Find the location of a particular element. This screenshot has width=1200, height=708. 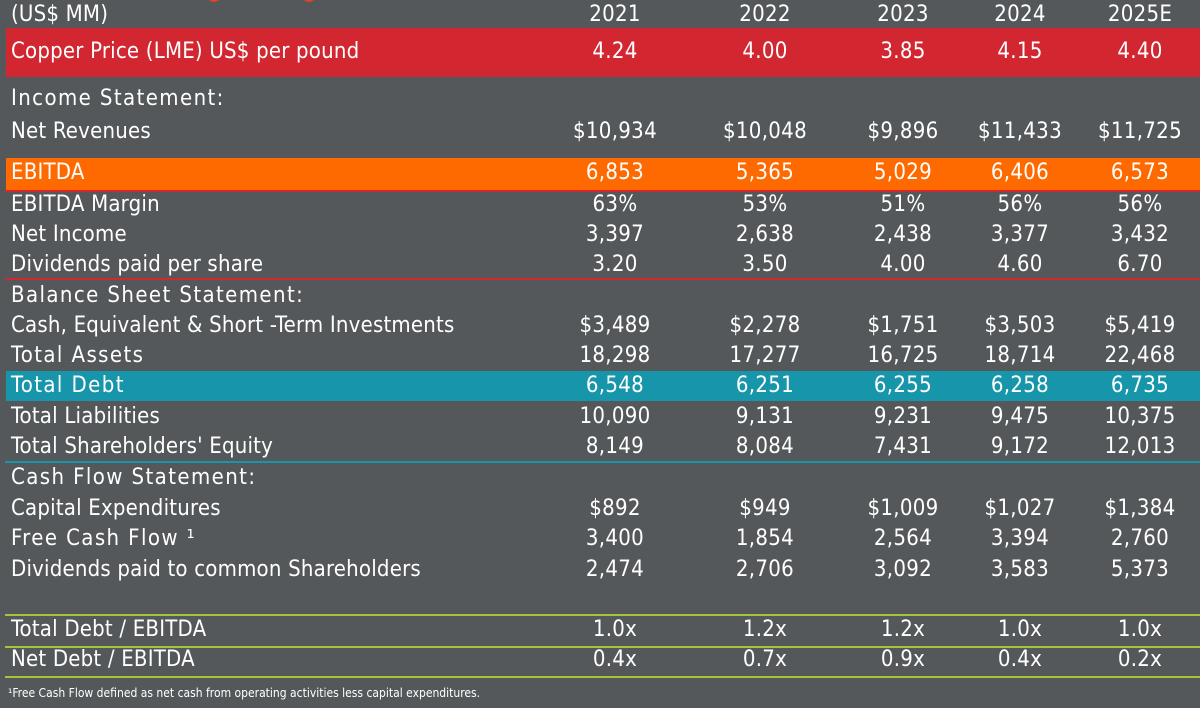

cell: 2,638 is located at coordinates (765, 234).